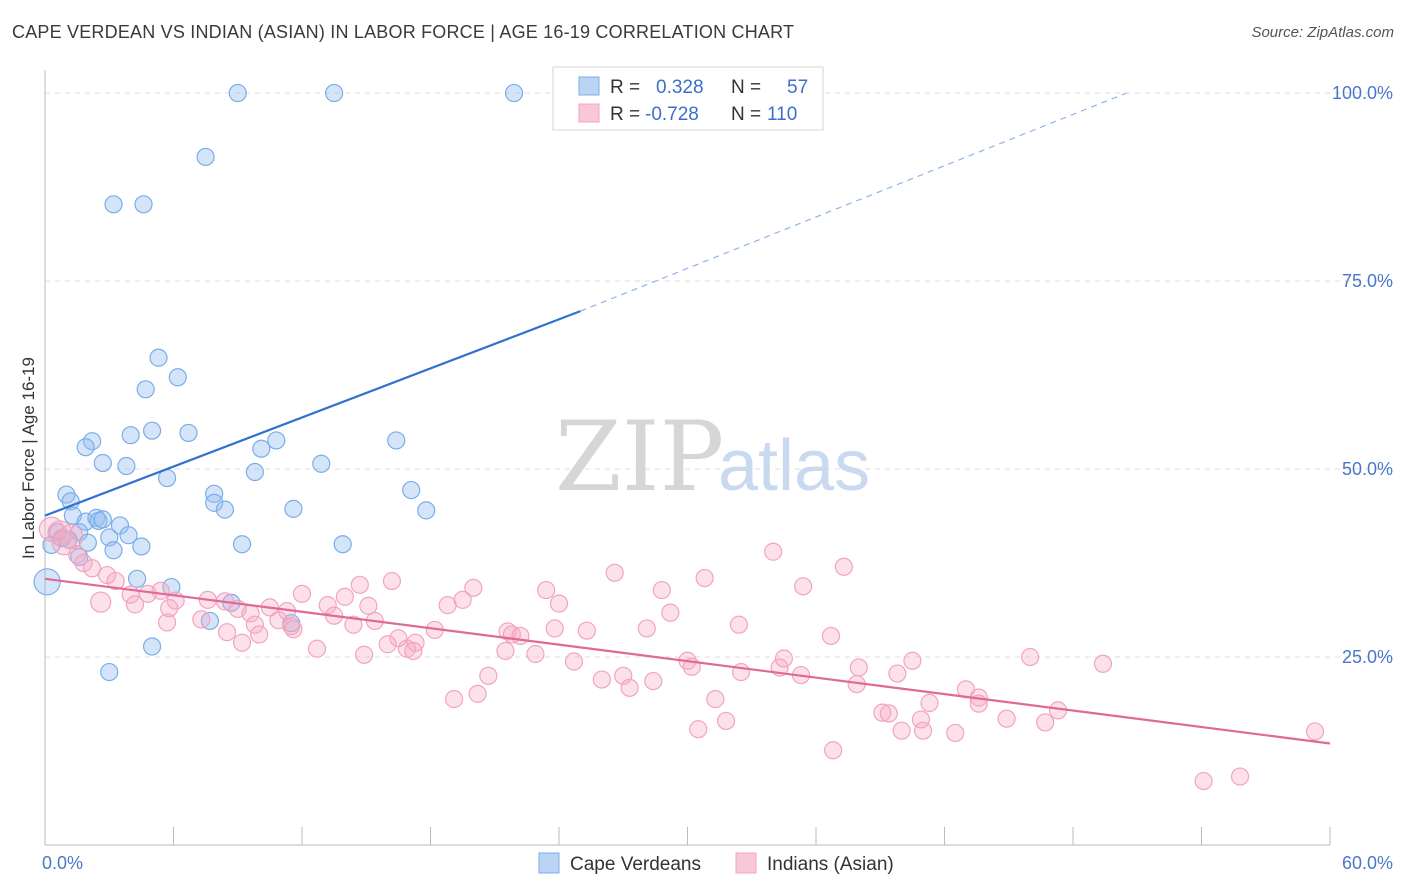  Describe the element at coordinates (62, 863) in the screenshot. I see `x-tick-label-min: 0.0%` at that location.